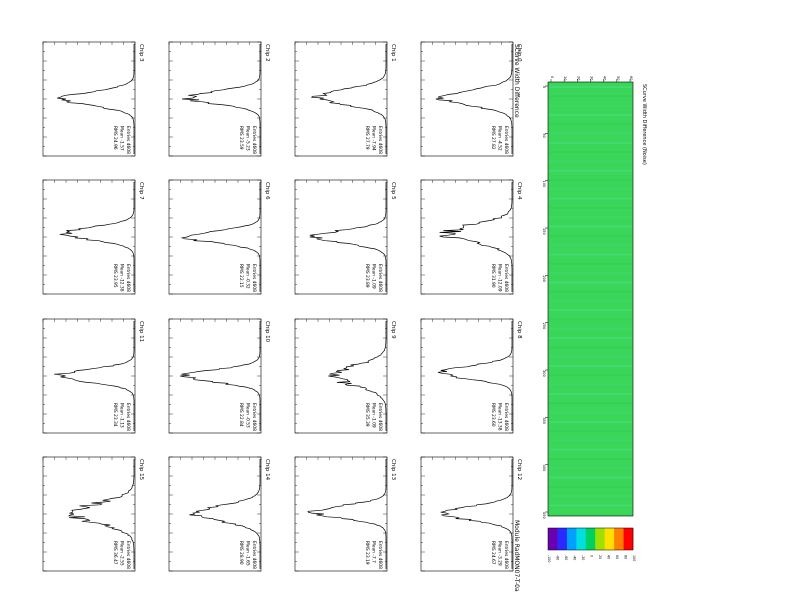 The image size is (792, 612). I want to click on chip-stat: Mean -7.7, so click(374, 552).